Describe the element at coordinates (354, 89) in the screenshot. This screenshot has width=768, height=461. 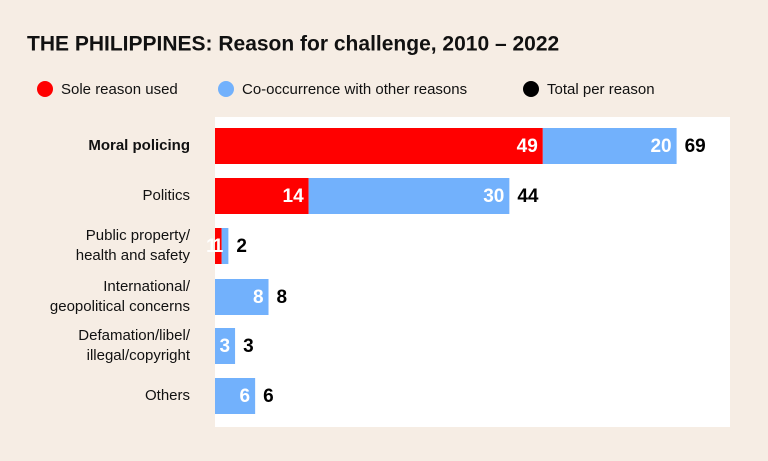
I see `legend-label: Co-occurrence with other reasons` at that location.